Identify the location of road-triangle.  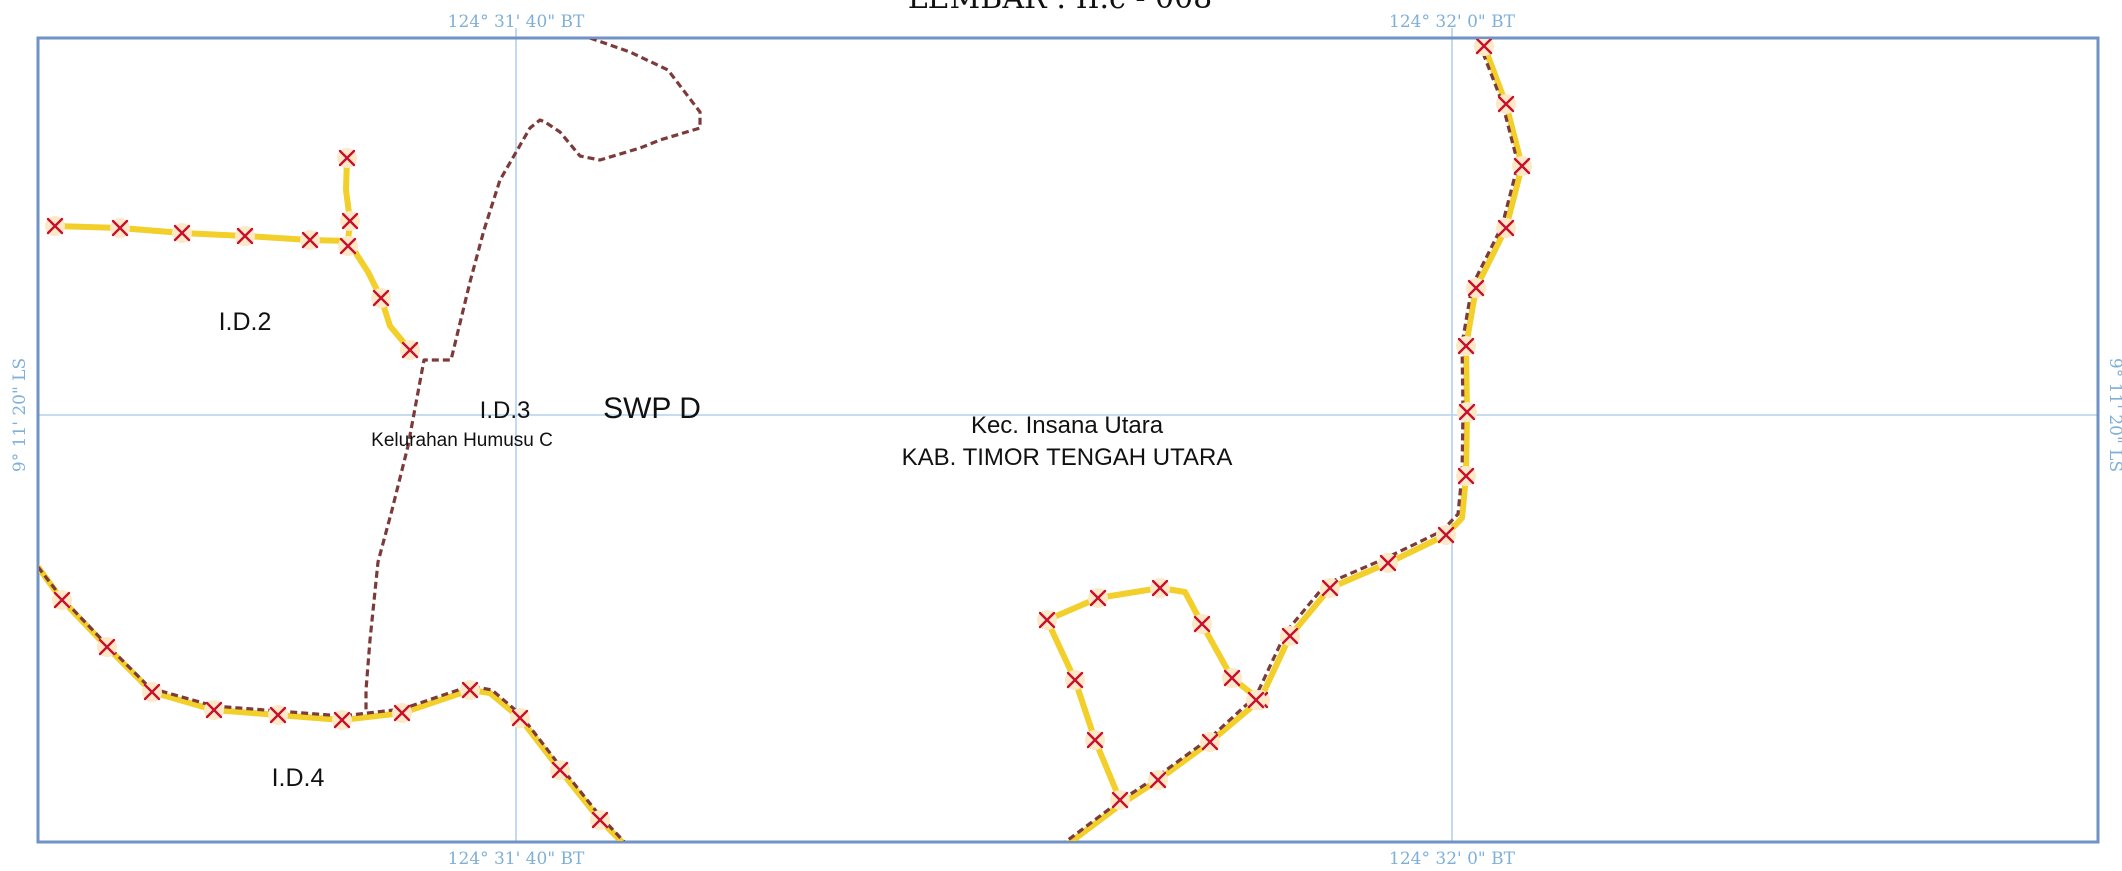
(1153, 694).